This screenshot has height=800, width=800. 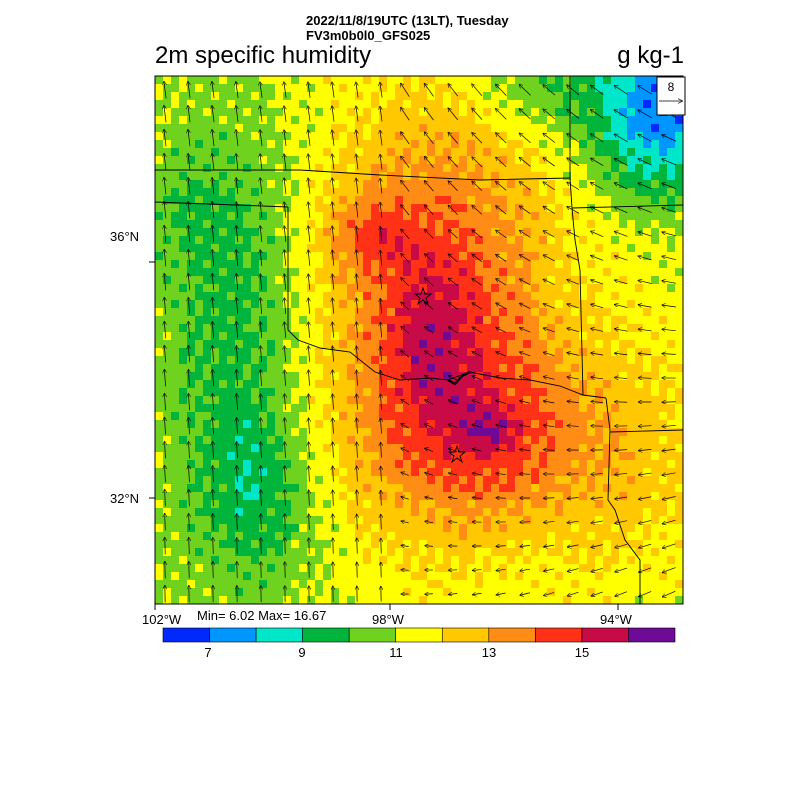 What do you see at coordinates (186, 635) in the screenshot?
I see `colorbar-swatch` at bounding box center [186, 635].